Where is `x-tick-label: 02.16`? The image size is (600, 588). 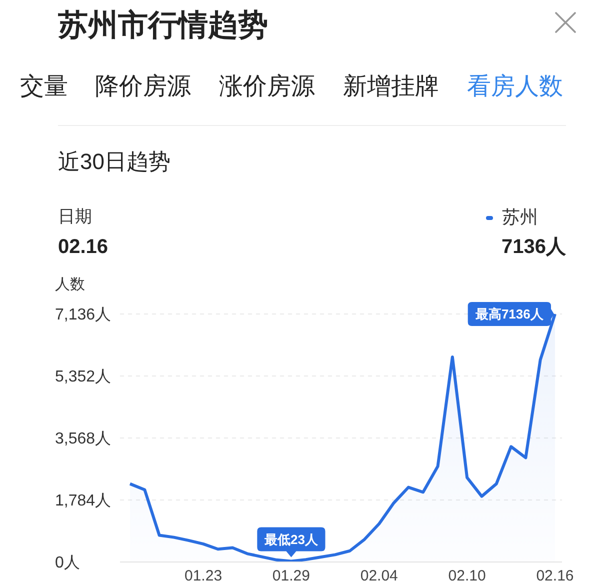 x-tick-label: 02.16 is located at coordinates (555, 576).